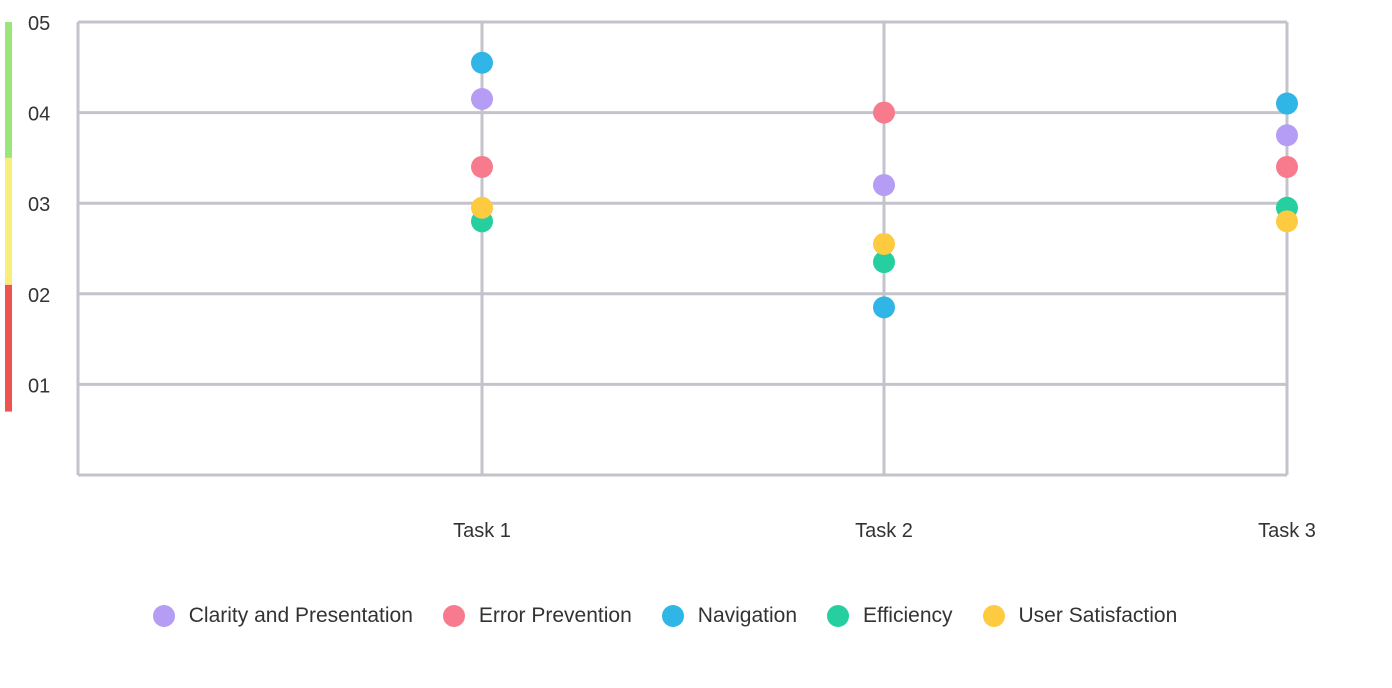  Describe the element at coordinates (555, 615) in the screenshot. I see `legend-label: Error Prevention` at that location.